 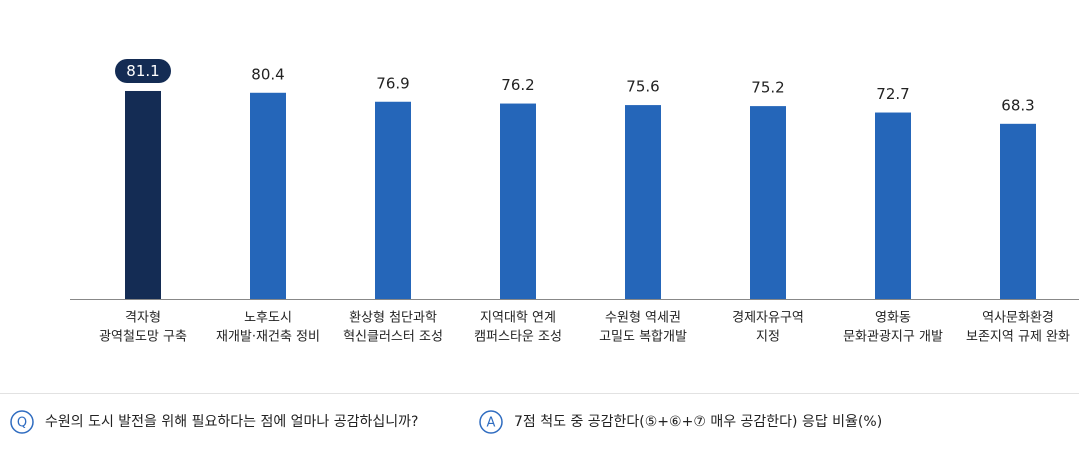 What do you see at coordinates (643, 337) in the screenshot?
I see `x-tick-label: 고밀도 복합개발` at bounding box center [643, 337].